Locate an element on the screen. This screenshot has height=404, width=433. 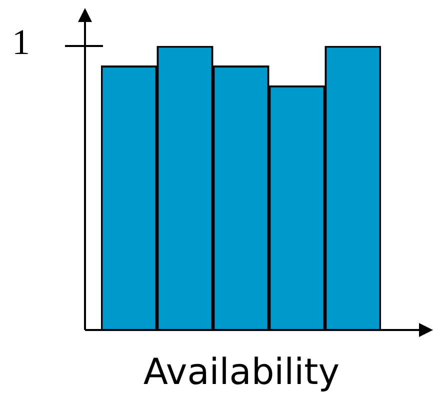
text: 1 is located at coordinates (21, 42).